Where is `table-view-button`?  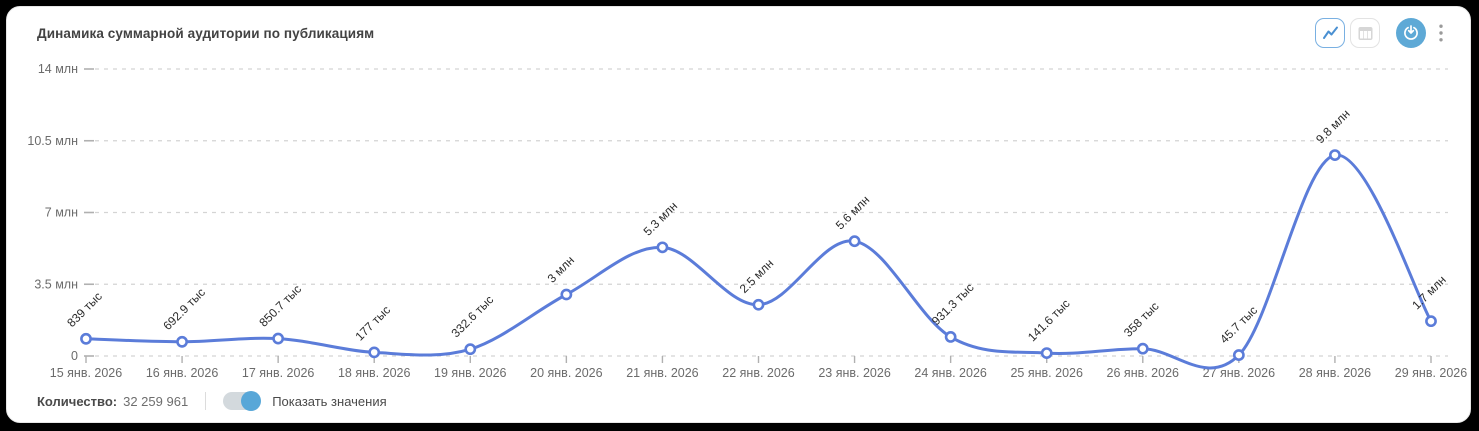
table-view-button is located at coordinates (1365, 33).